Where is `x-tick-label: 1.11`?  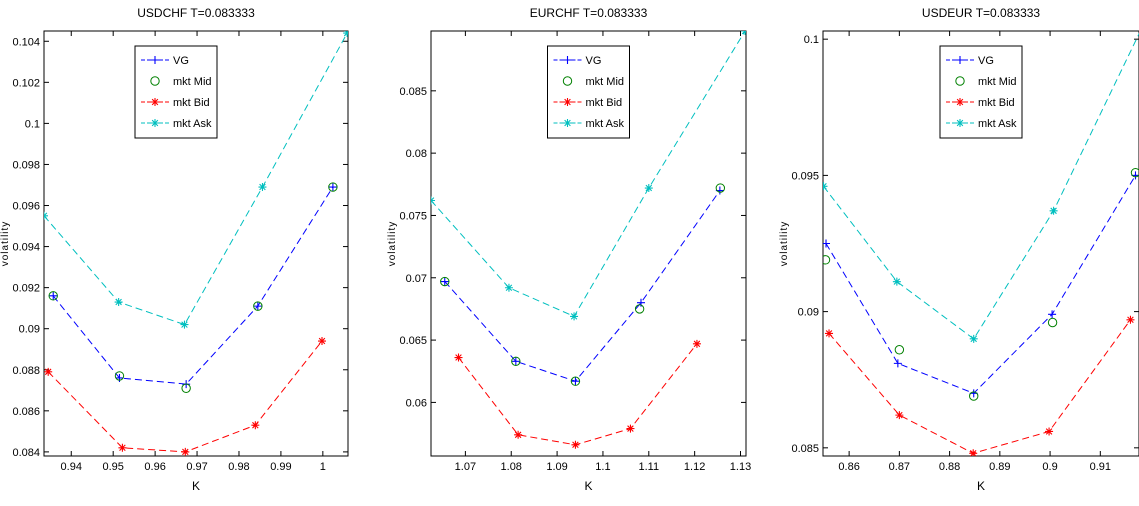 x-tick-label: 1.11 is located at coordinates (648, 467).